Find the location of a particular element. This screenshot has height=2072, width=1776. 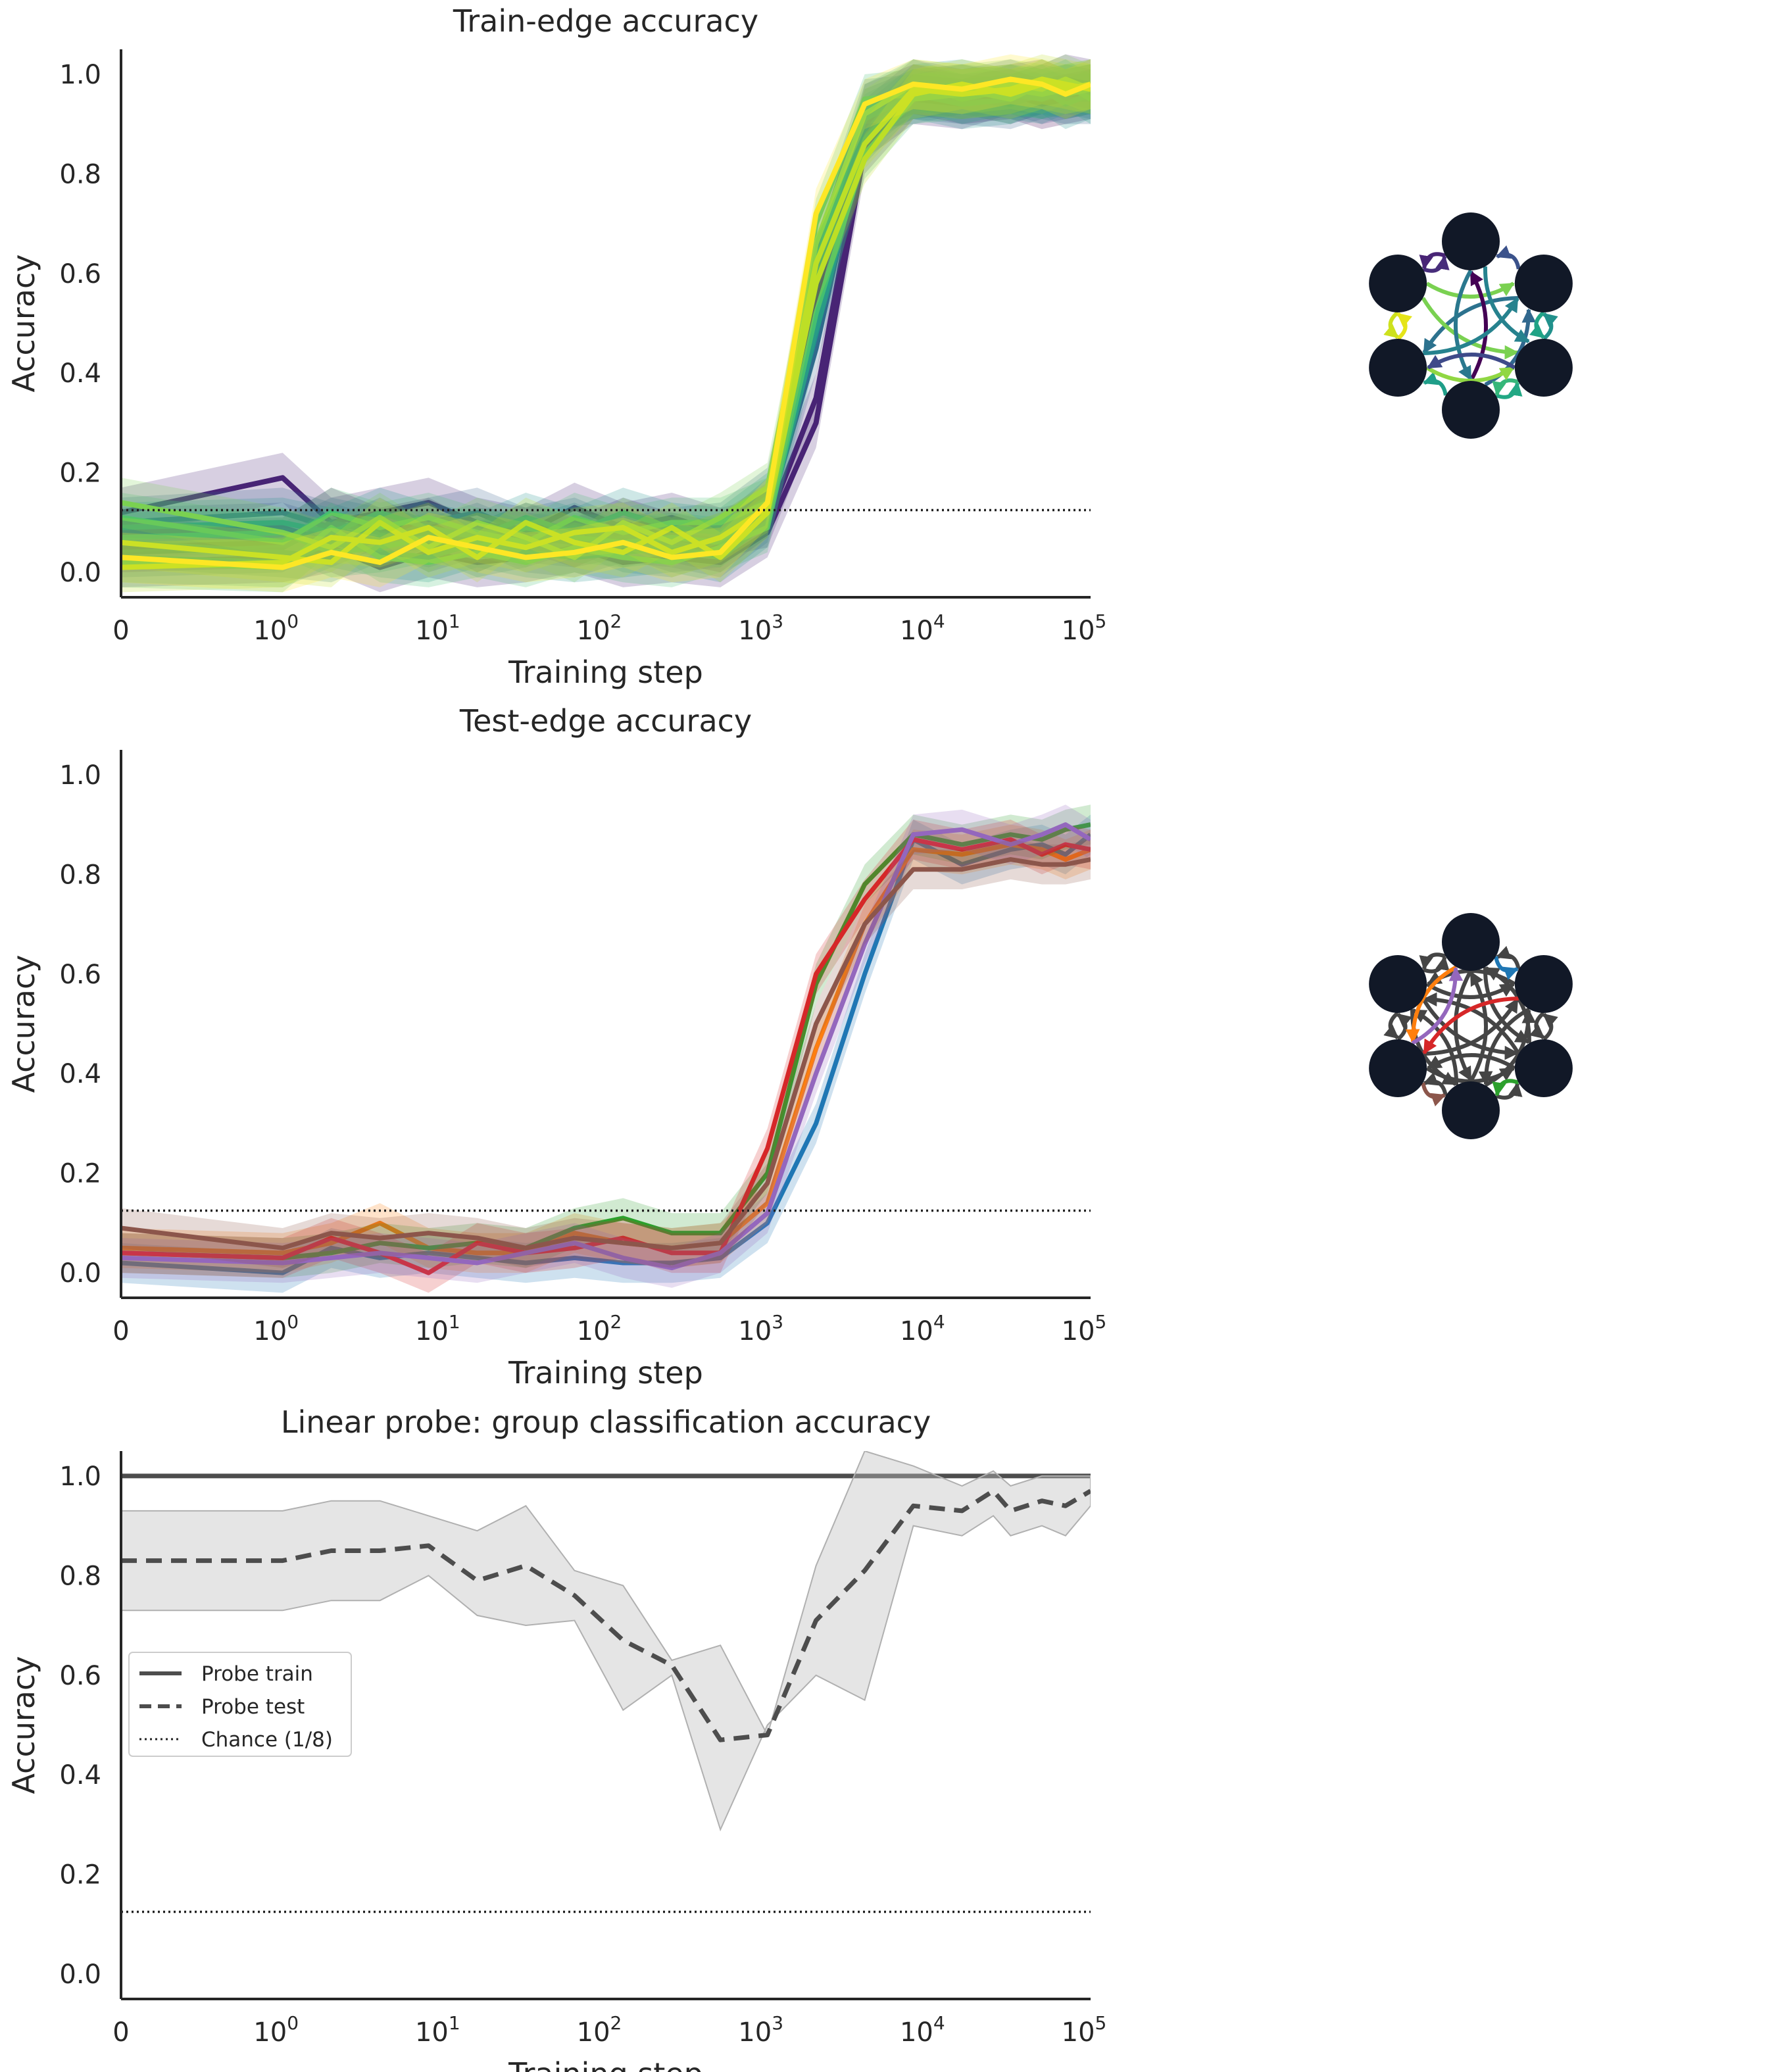

legend-label-probe-train: Probe train is located at coordinates (257, 1674).